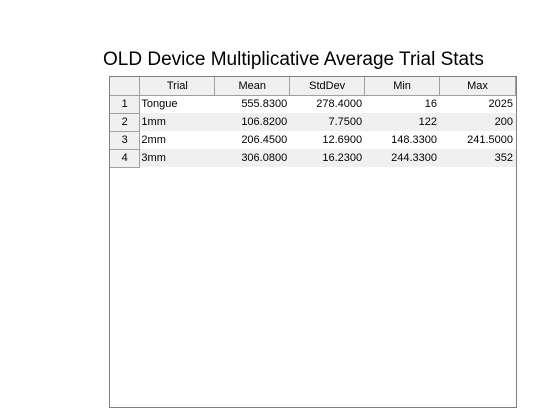  I want to click on cell-mean: 555.8300, so click(252, 104).